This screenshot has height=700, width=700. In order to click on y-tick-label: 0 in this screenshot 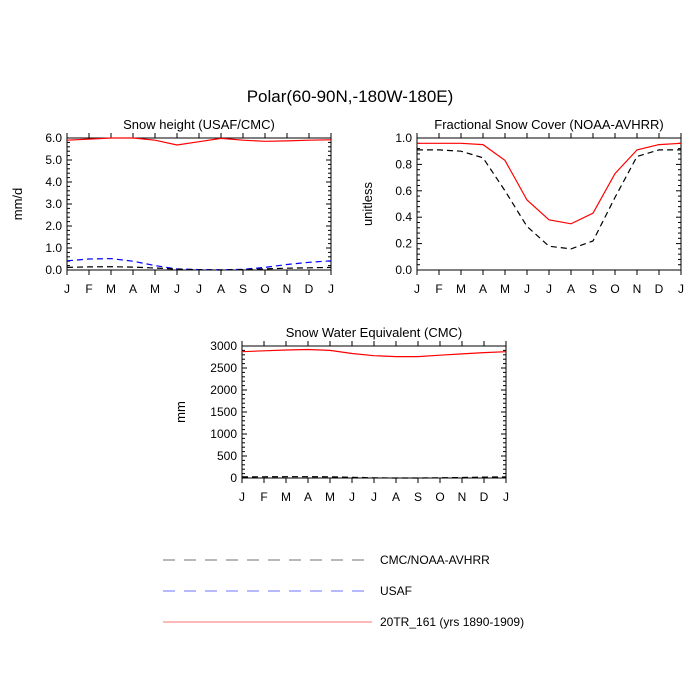, I will do `click(233, 478)`.